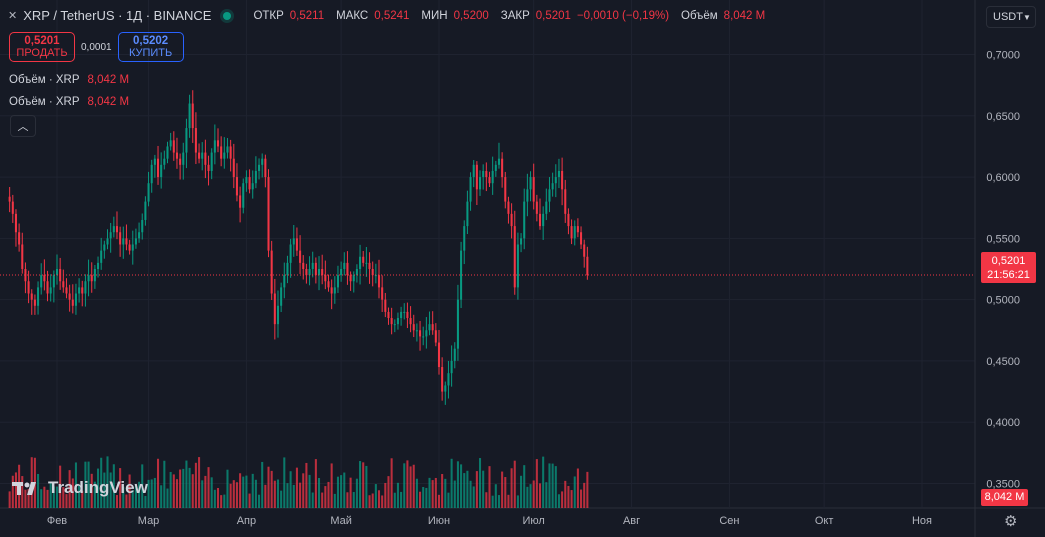 Image resolution: width=1045 pixels, height=537 pixels. Describe the element at coordinates (1008, 261) in the screenshot. I see `last-price: 0,5201` at that location.